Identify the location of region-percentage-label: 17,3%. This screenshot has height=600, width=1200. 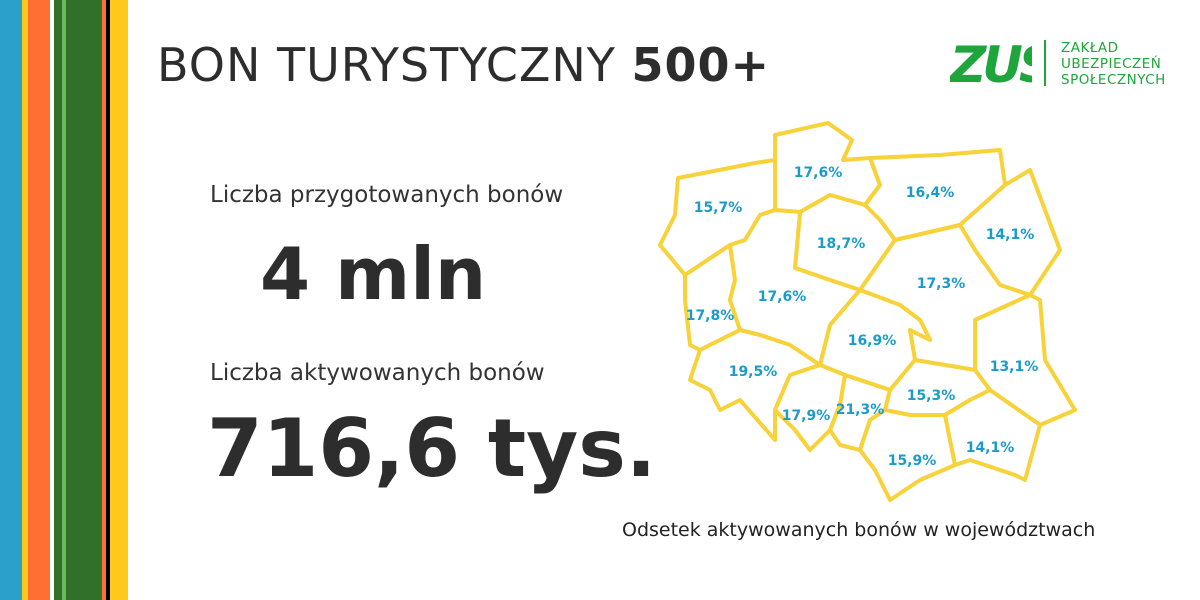
(941, 284).